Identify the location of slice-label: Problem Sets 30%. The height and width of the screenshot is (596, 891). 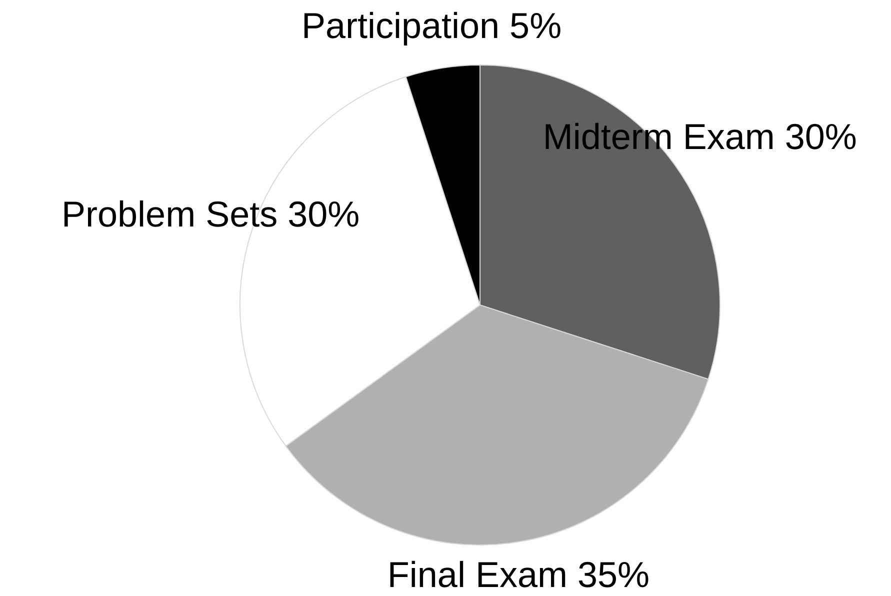
(211, 214).